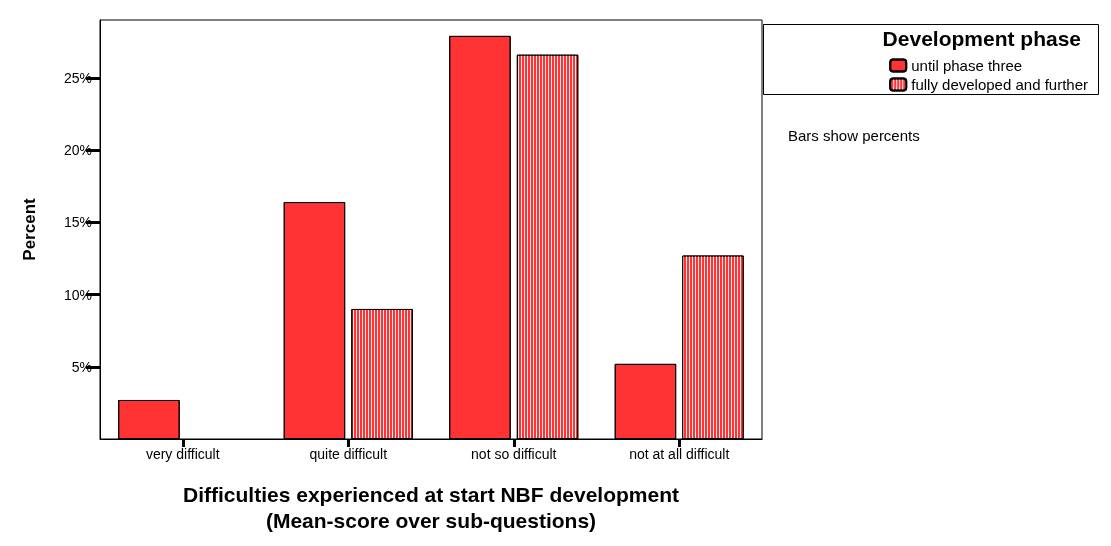 This screenshot has height=546, width=1111. What do you see at coordinates (982, 38) in the screenshot?
I see `legend-title: Development phase` at bounding box center [982, 38].